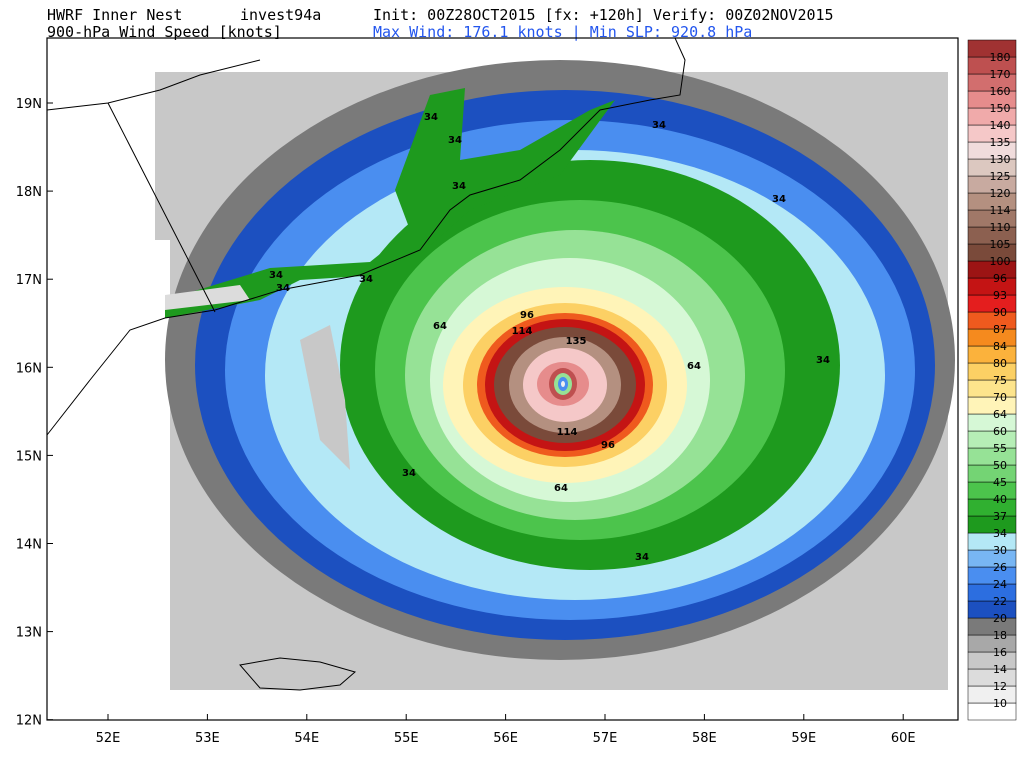  What do you see at coordinates (280, 15) in the screenshot?
I see `storm-name: invest94a` at bounding box center [280, 15].